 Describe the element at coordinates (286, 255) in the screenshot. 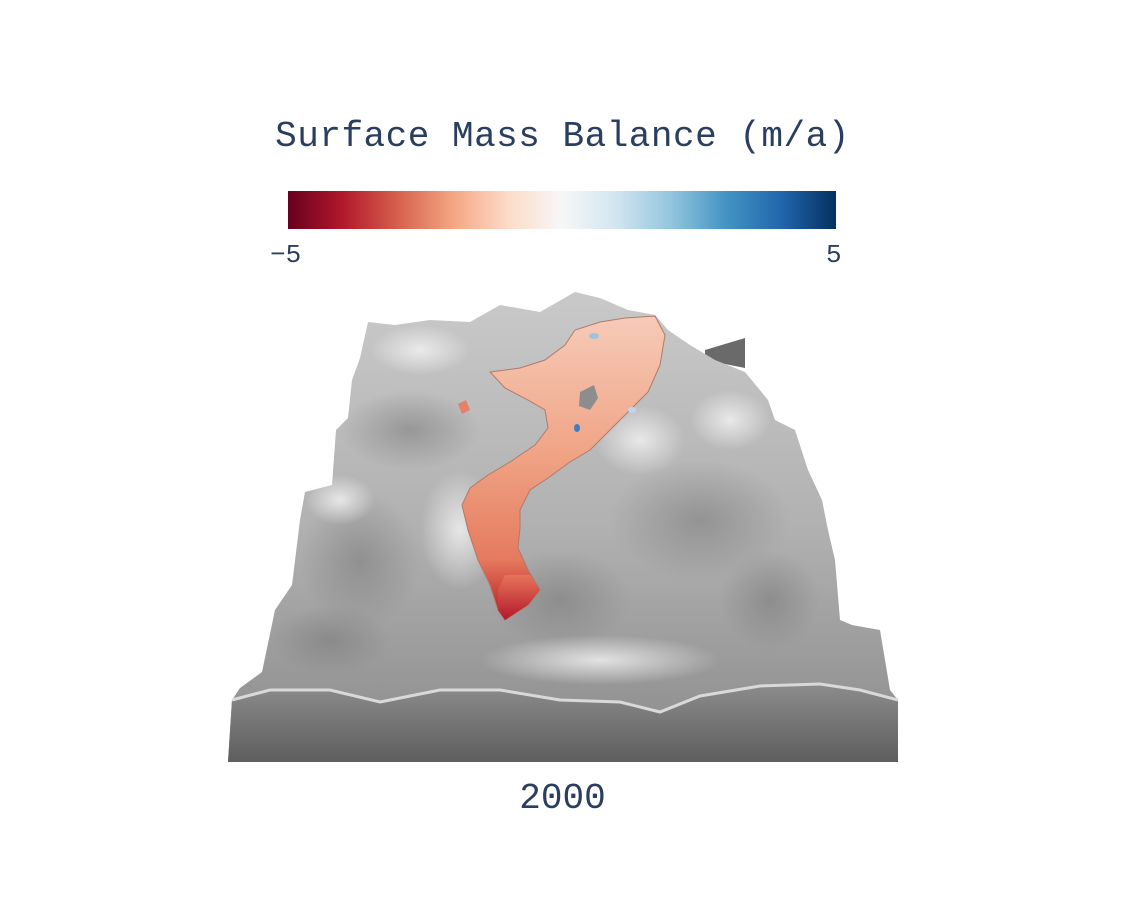

I see `colorbar-min-tick: −5` at that location.